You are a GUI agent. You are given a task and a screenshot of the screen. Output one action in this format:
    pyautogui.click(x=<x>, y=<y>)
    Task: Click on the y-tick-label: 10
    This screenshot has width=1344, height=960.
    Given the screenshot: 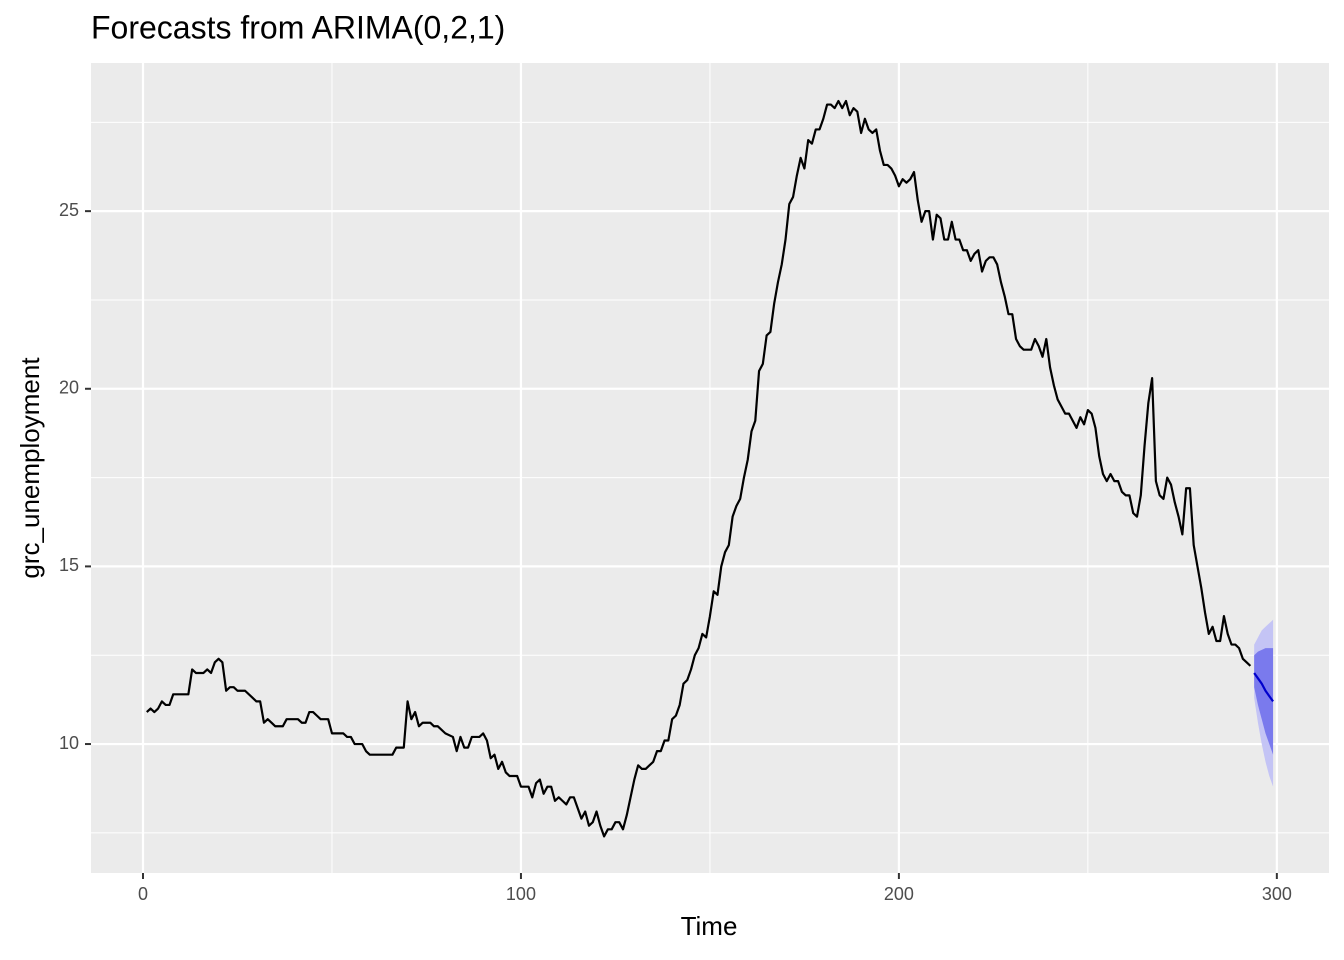 What is the action you would take?
    pyautogui.click(x=69, y=743)
    